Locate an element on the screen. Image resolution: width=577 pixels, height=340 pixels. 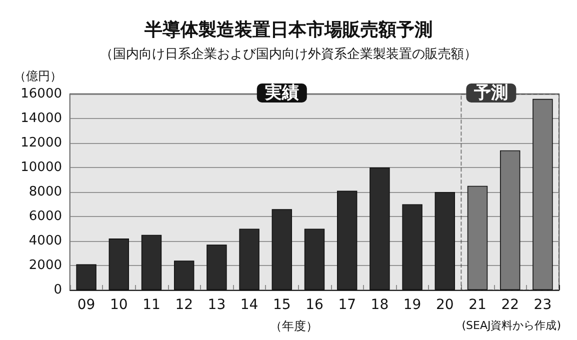
y-tick-label: 16000 is located at coordinates (41, 94).